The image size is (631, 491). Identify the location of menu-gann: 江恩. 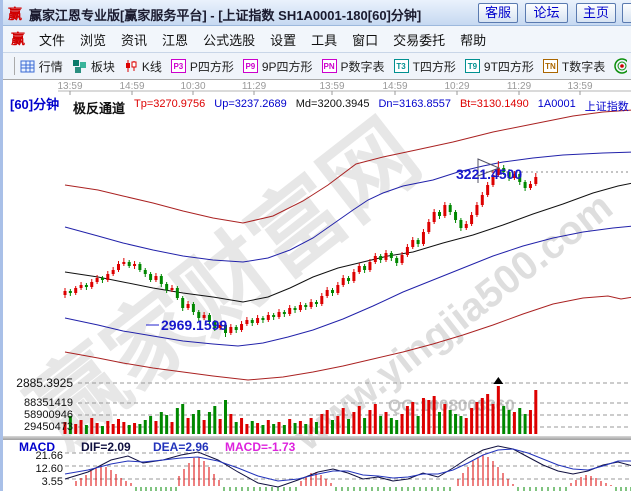
(175, 40).